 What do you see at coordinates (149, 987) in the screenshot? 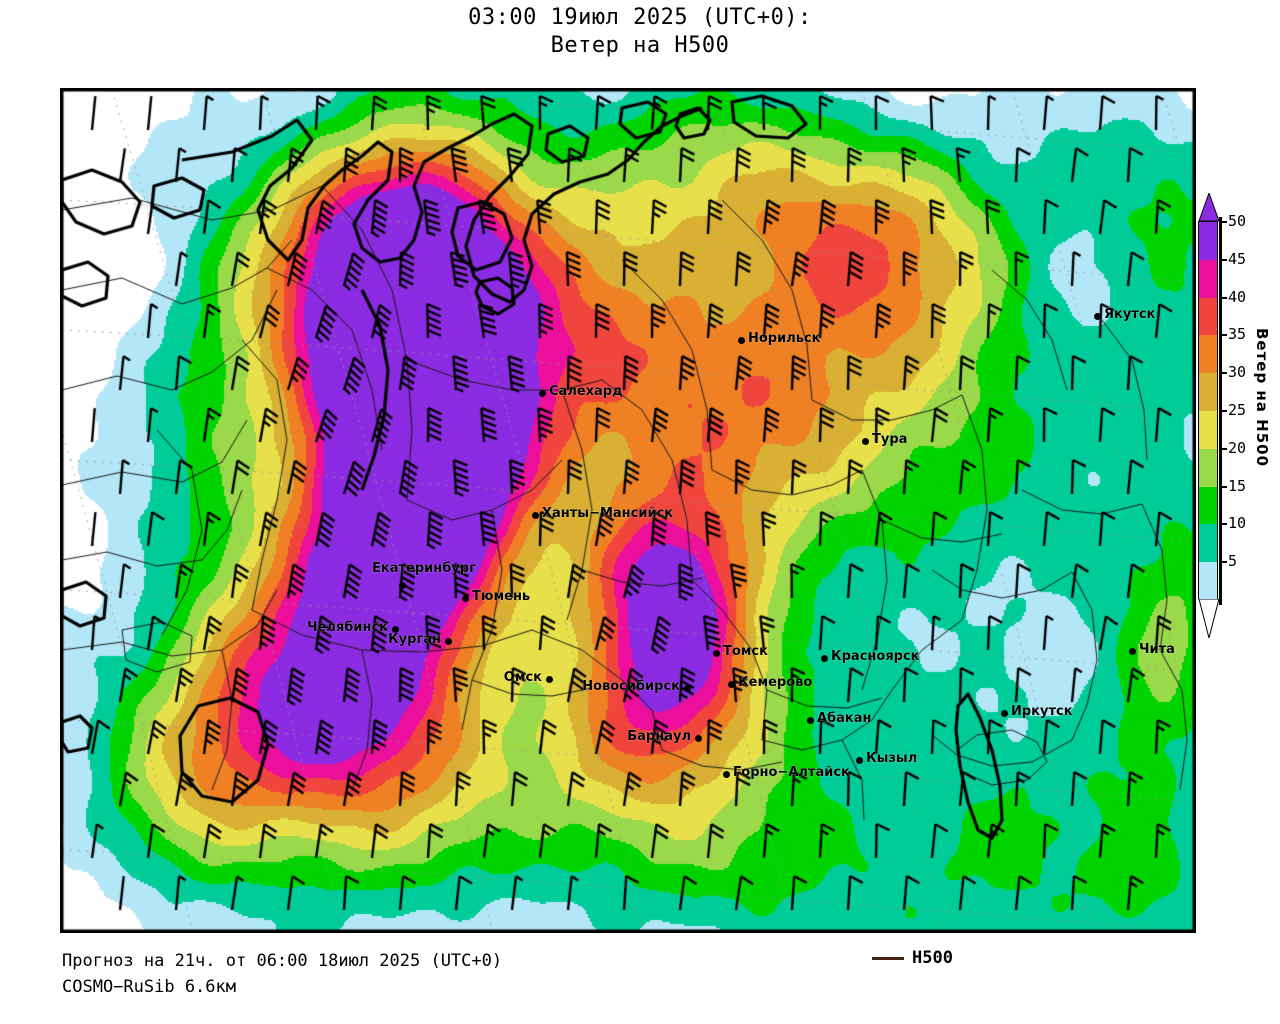
I see `footer-model-name: COSMO−RuSib 6.6км` at bounding box center [149, 987].